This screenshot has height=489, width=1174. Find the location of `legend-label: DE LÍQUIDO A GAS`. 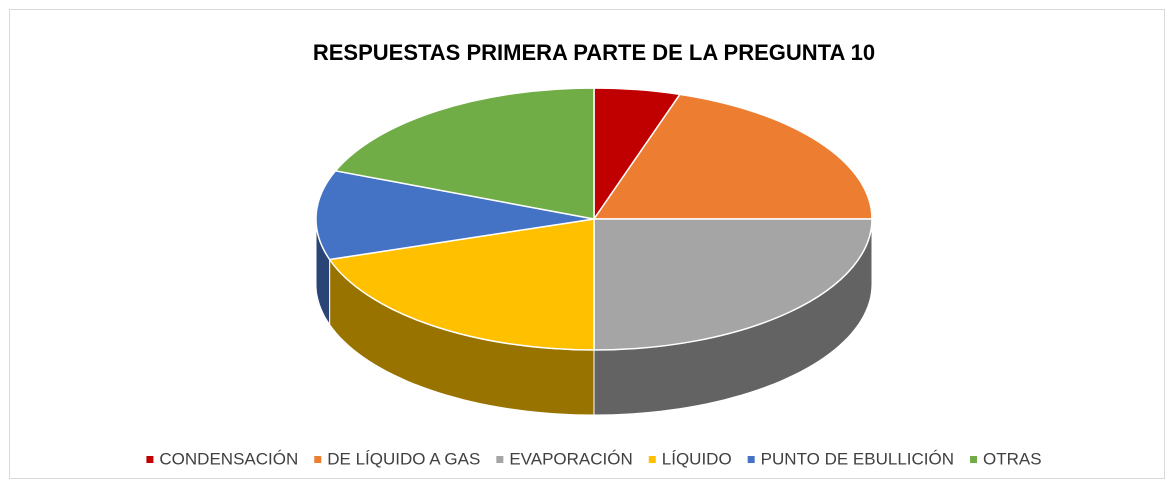

legend-label: DE LÍQUIDO A GAS is located at coordinates (403, 458).